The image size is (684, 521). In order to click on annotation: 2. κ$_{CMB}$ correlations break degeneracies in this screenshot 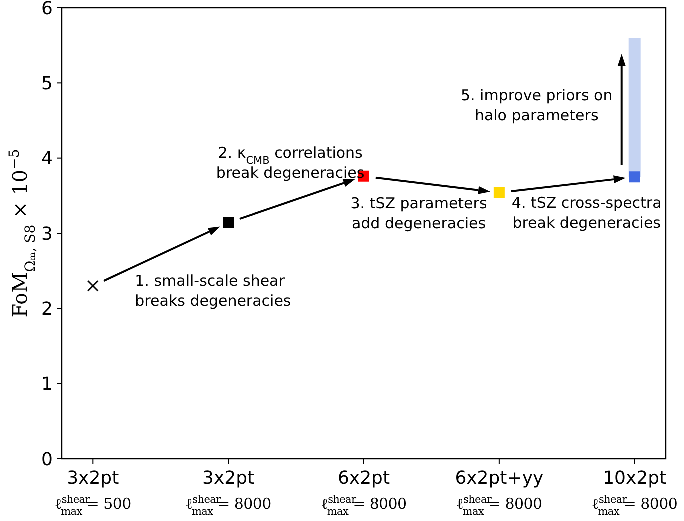, I will do `click(290, 163)`.